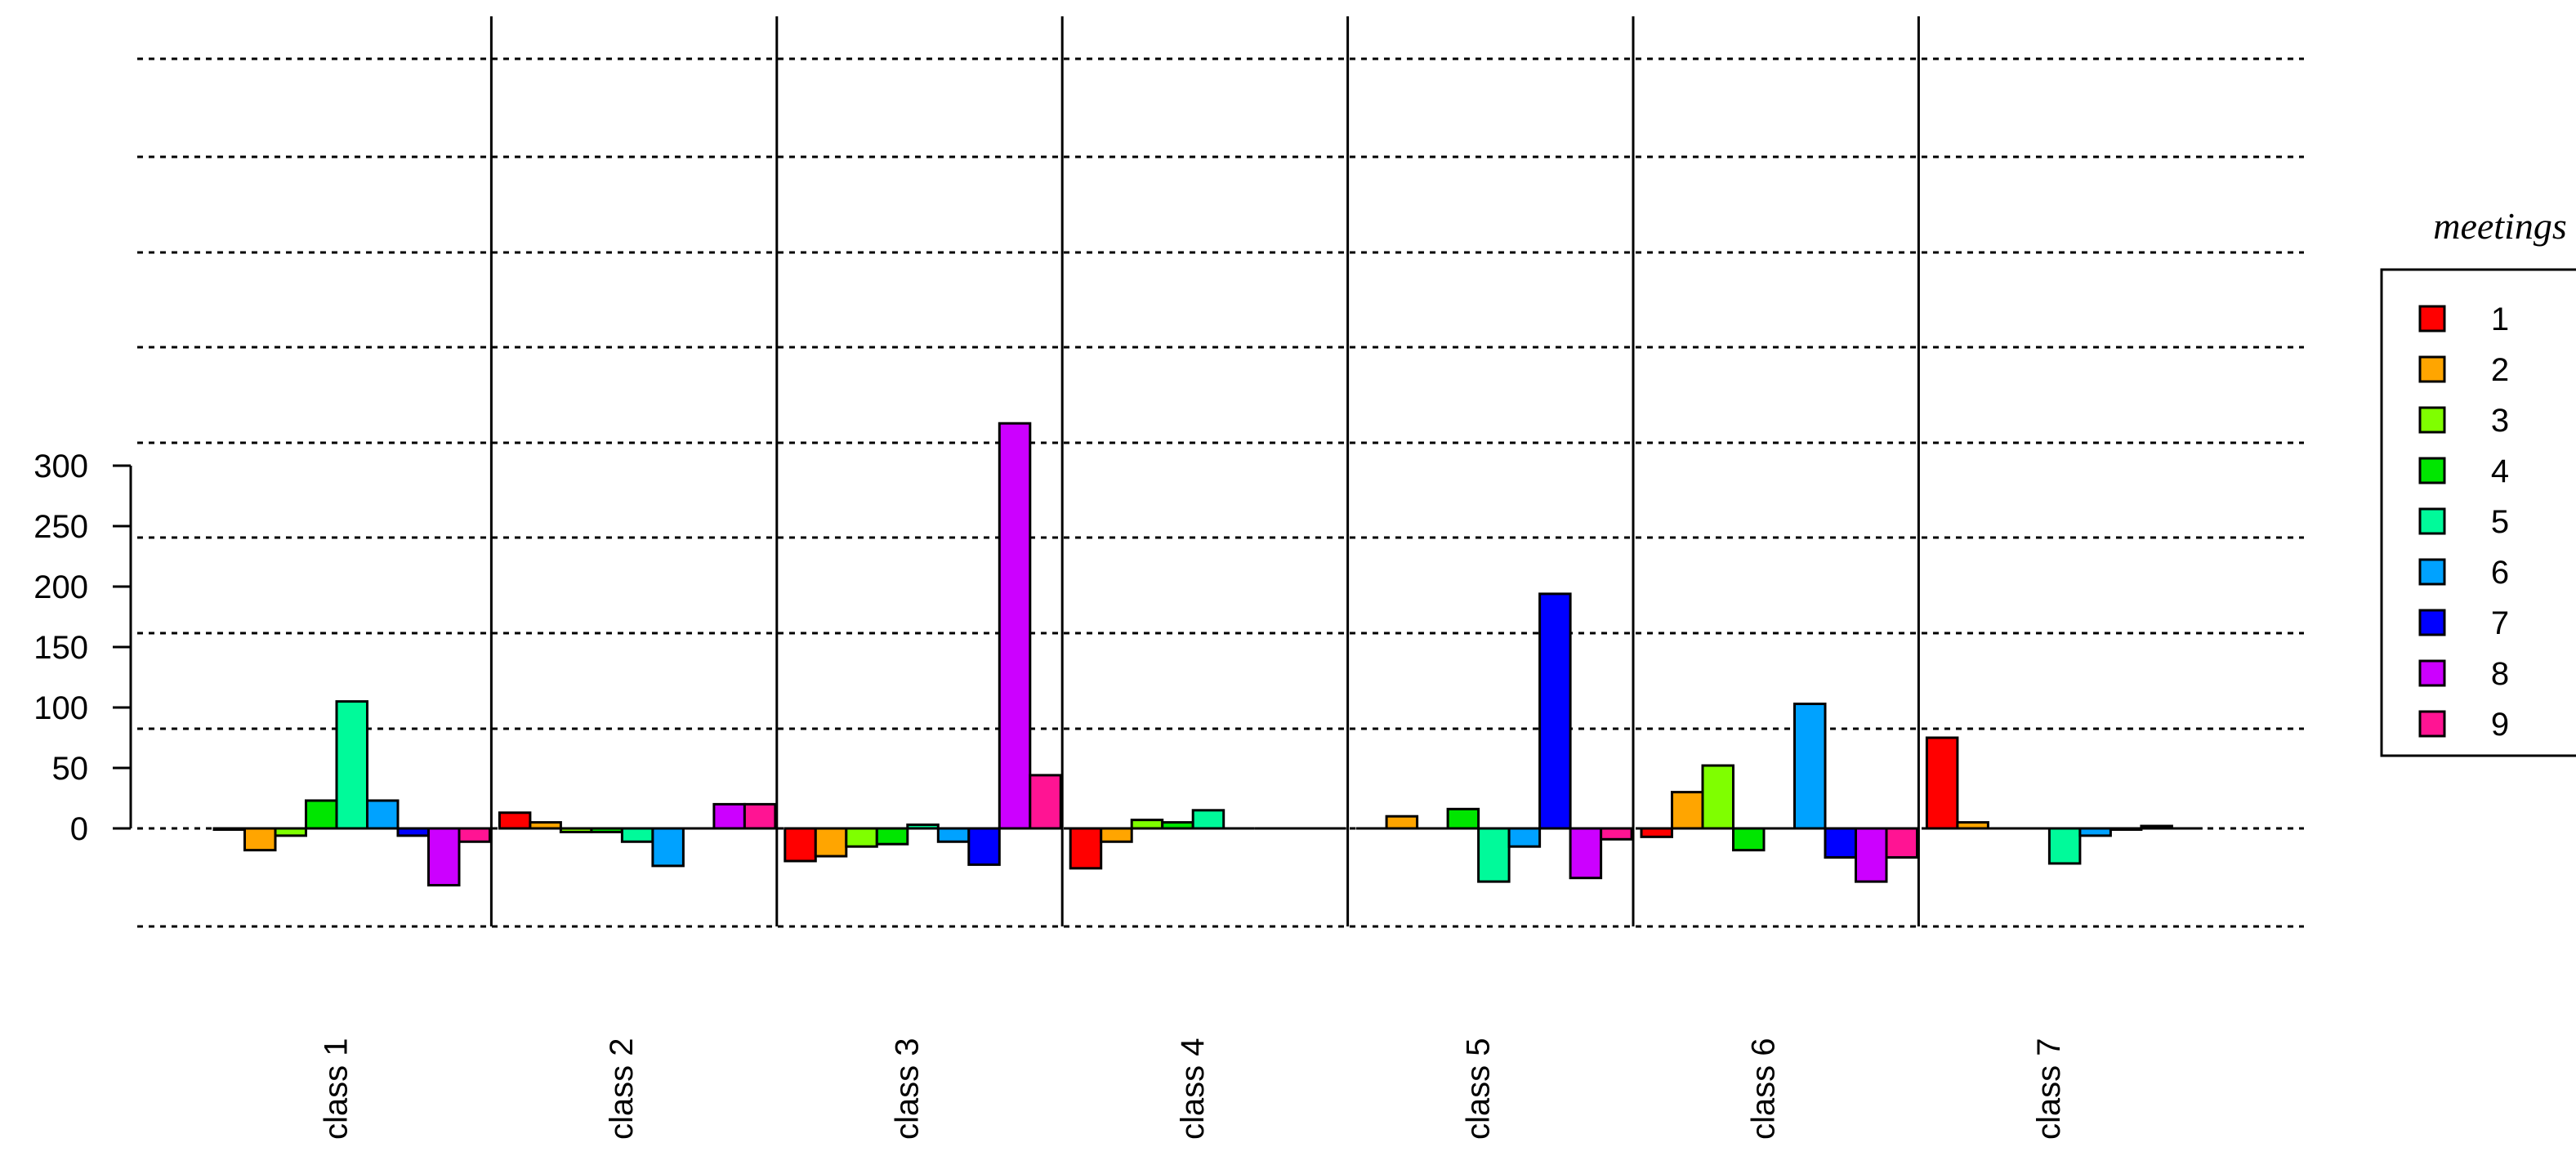 The width and height of the screenshot is (2576, 1156). What do you see at coordinates (2500, 471) in the screenshot?
I see `legend-label: 4` at bounding box center [2500, 471].